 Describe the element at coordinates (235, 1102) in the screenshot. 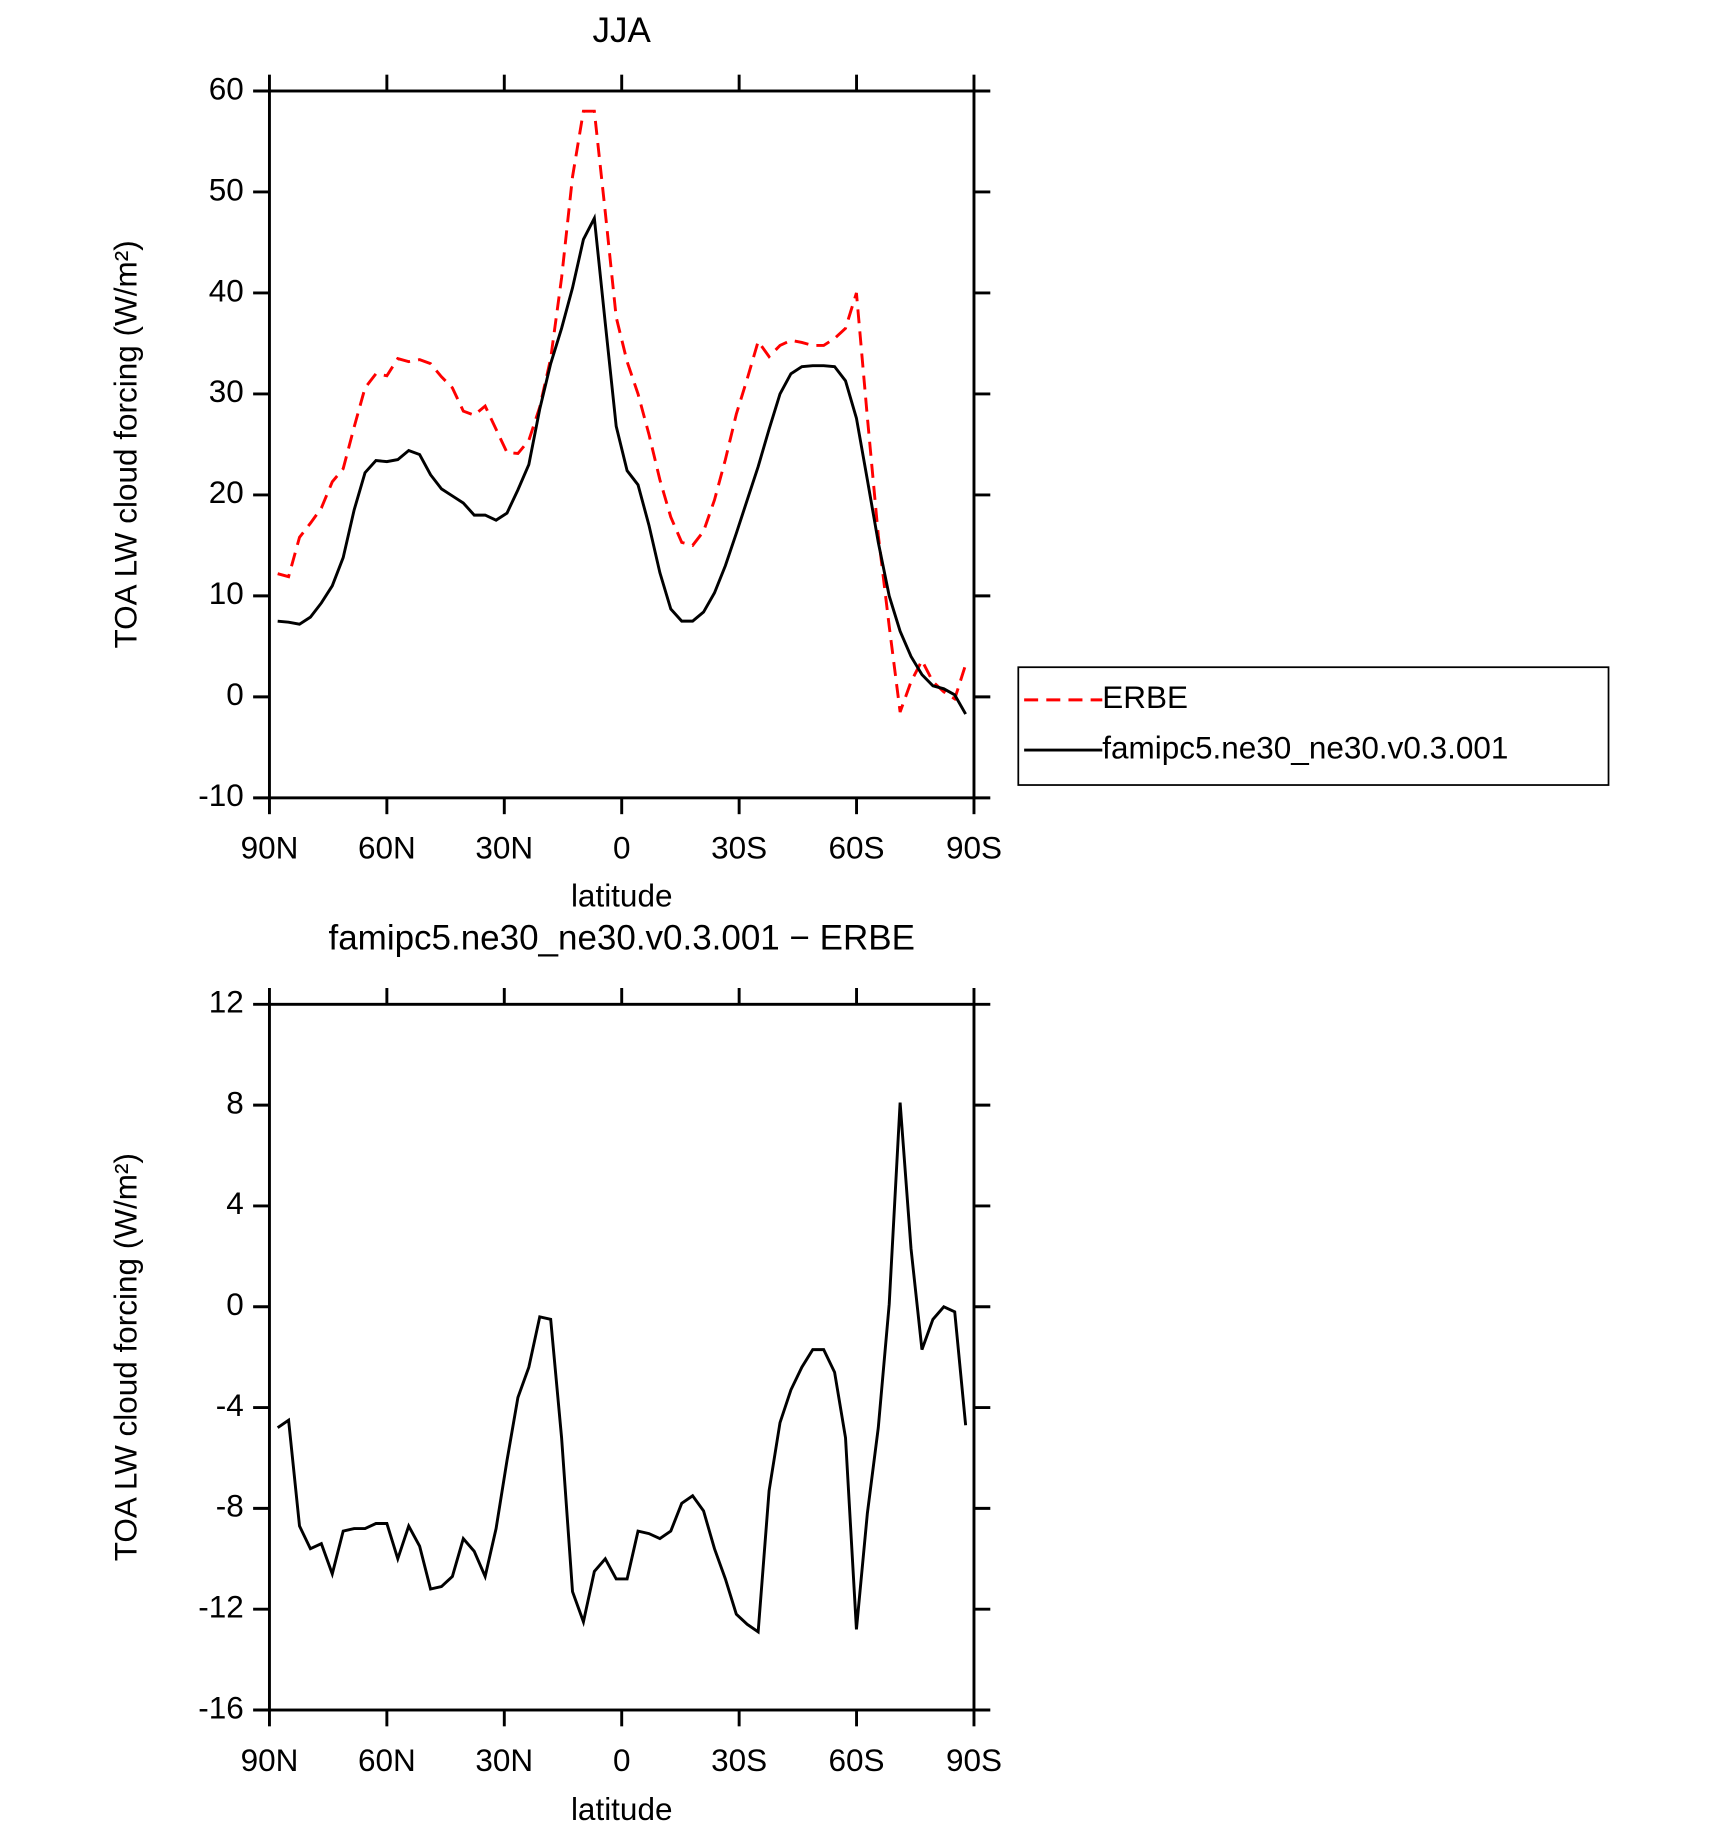

I see `y-tick-label: 8` at that location.